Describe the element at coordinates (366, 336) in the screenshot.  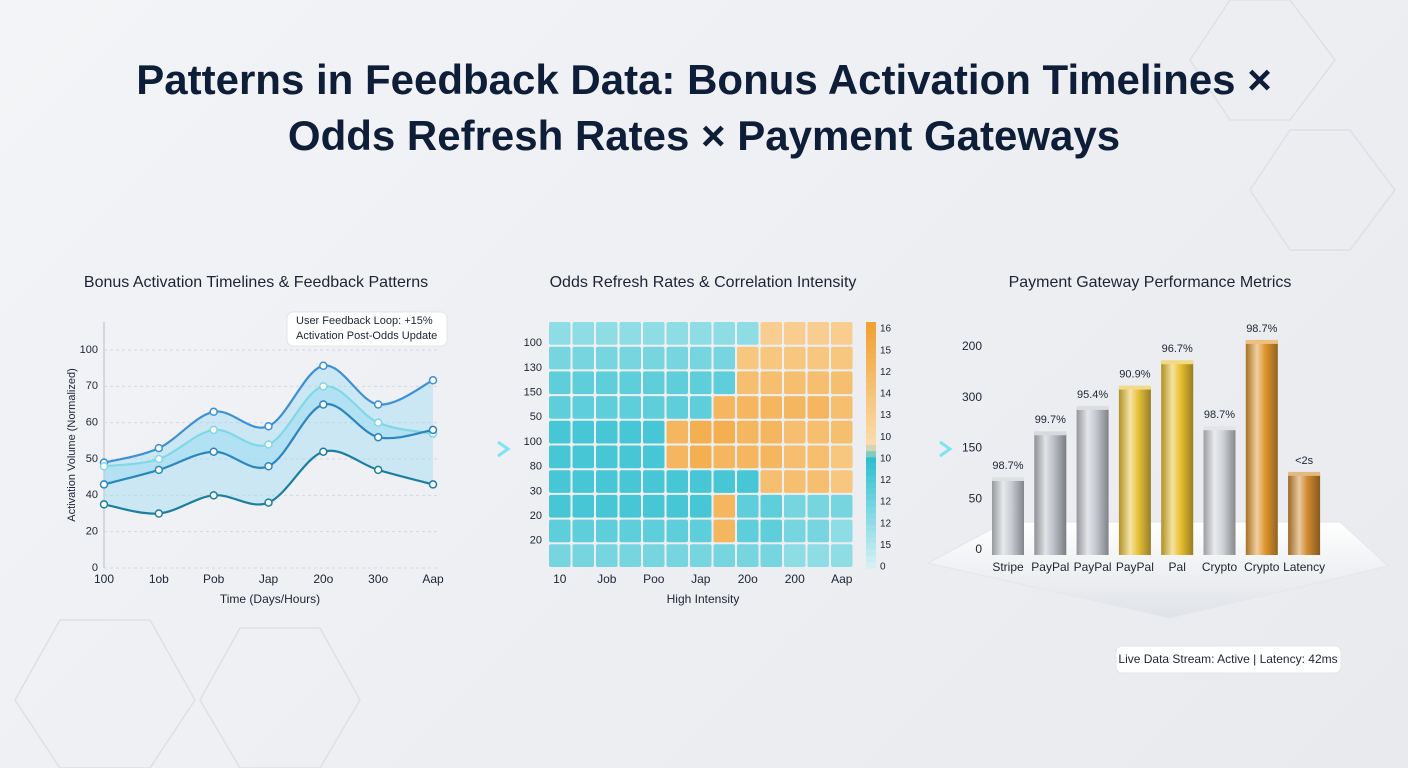
I see `annotation: Activation Post-Odds Update` at that location.